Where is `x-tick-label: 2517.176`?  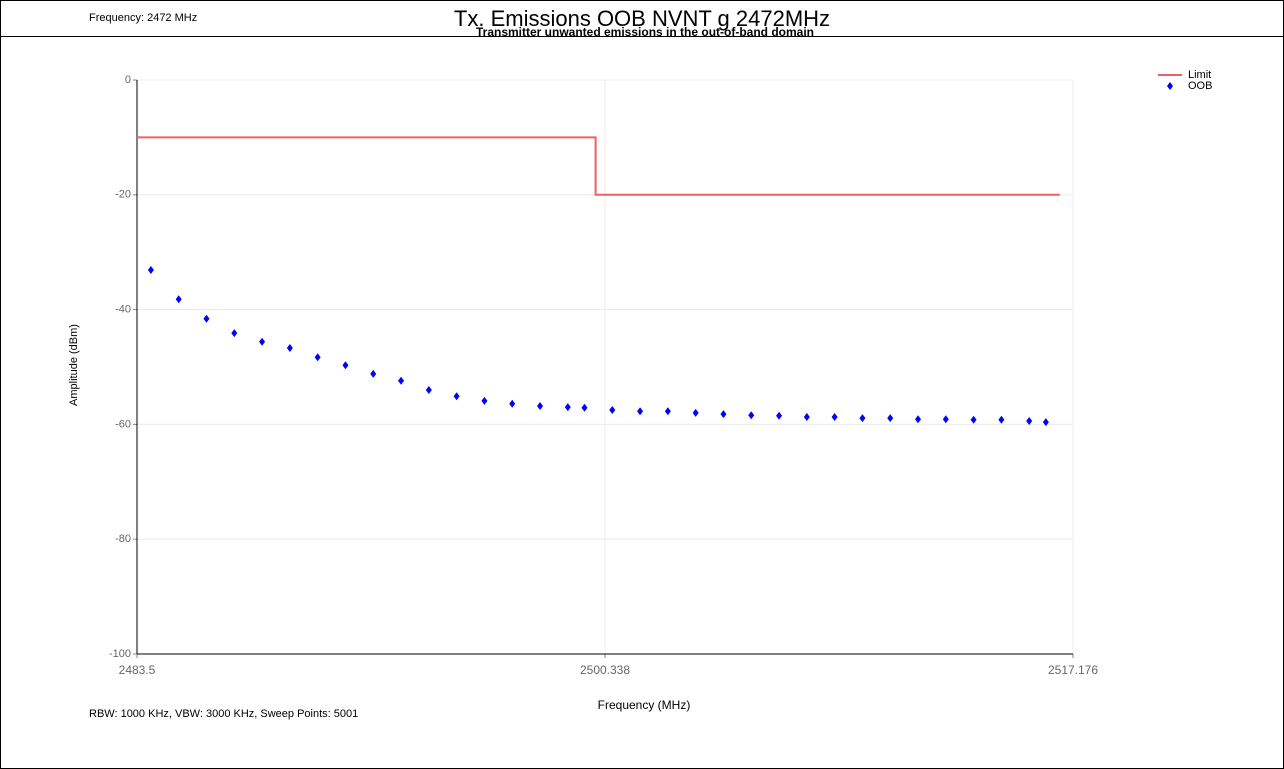 x-tick-label: 2517.176 is located at coordinates (1073, 670).